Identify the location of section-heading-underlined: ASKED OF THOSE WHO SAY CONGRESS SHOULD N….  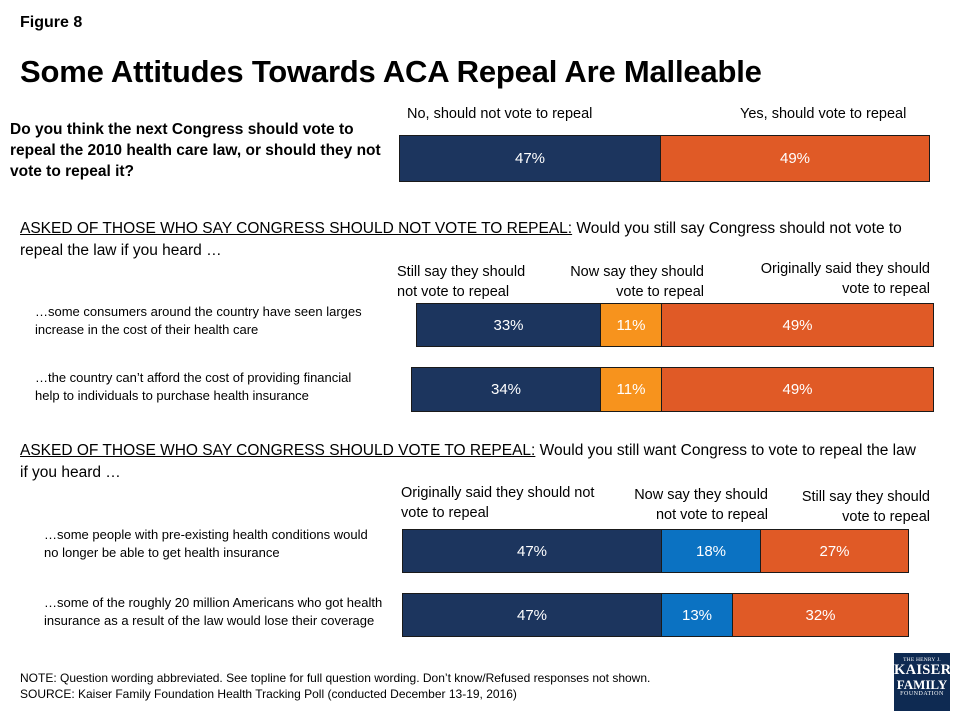
(296, 228).